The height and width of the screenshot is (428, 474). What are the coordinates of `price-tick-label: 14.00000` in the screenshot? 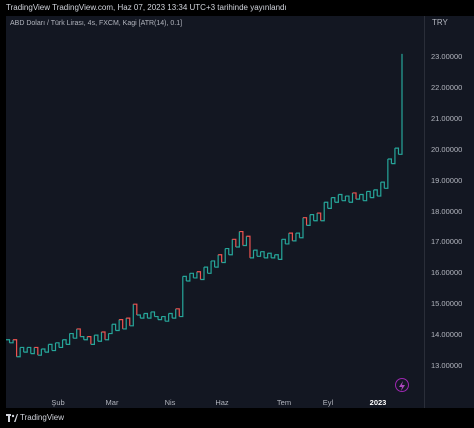 It's located at (447, 335).